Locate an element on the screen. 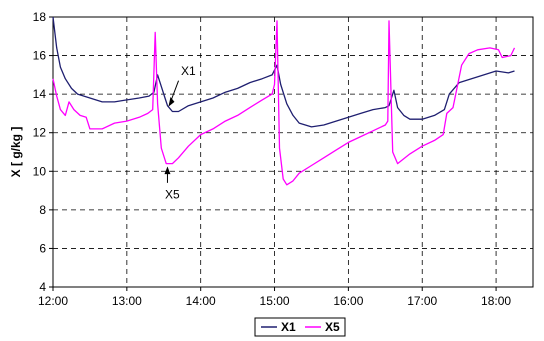 This screenshot has width=544, height=341. y-tick-label: 10 is located at coordinates (40, 171).